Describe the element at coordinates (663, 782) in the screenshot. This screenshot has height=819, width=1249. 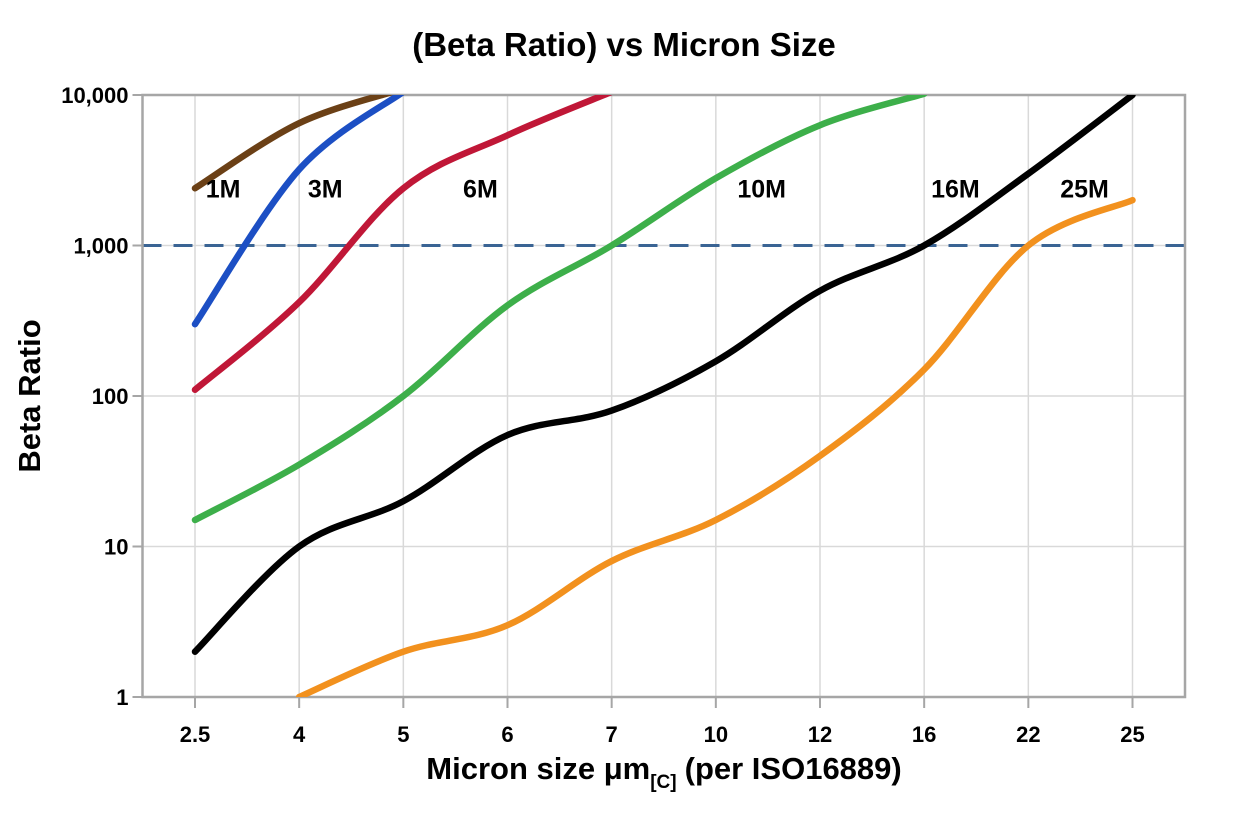
I see `x-axis-title-subscript: [C]` at that location.